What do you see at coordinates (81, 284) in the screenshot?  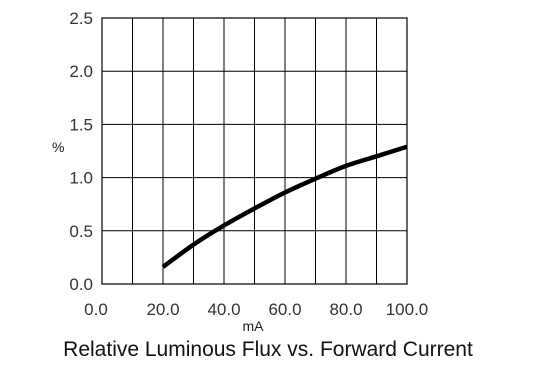 I see `y-tick-label: 0.0` at bounding box center [81, 284].